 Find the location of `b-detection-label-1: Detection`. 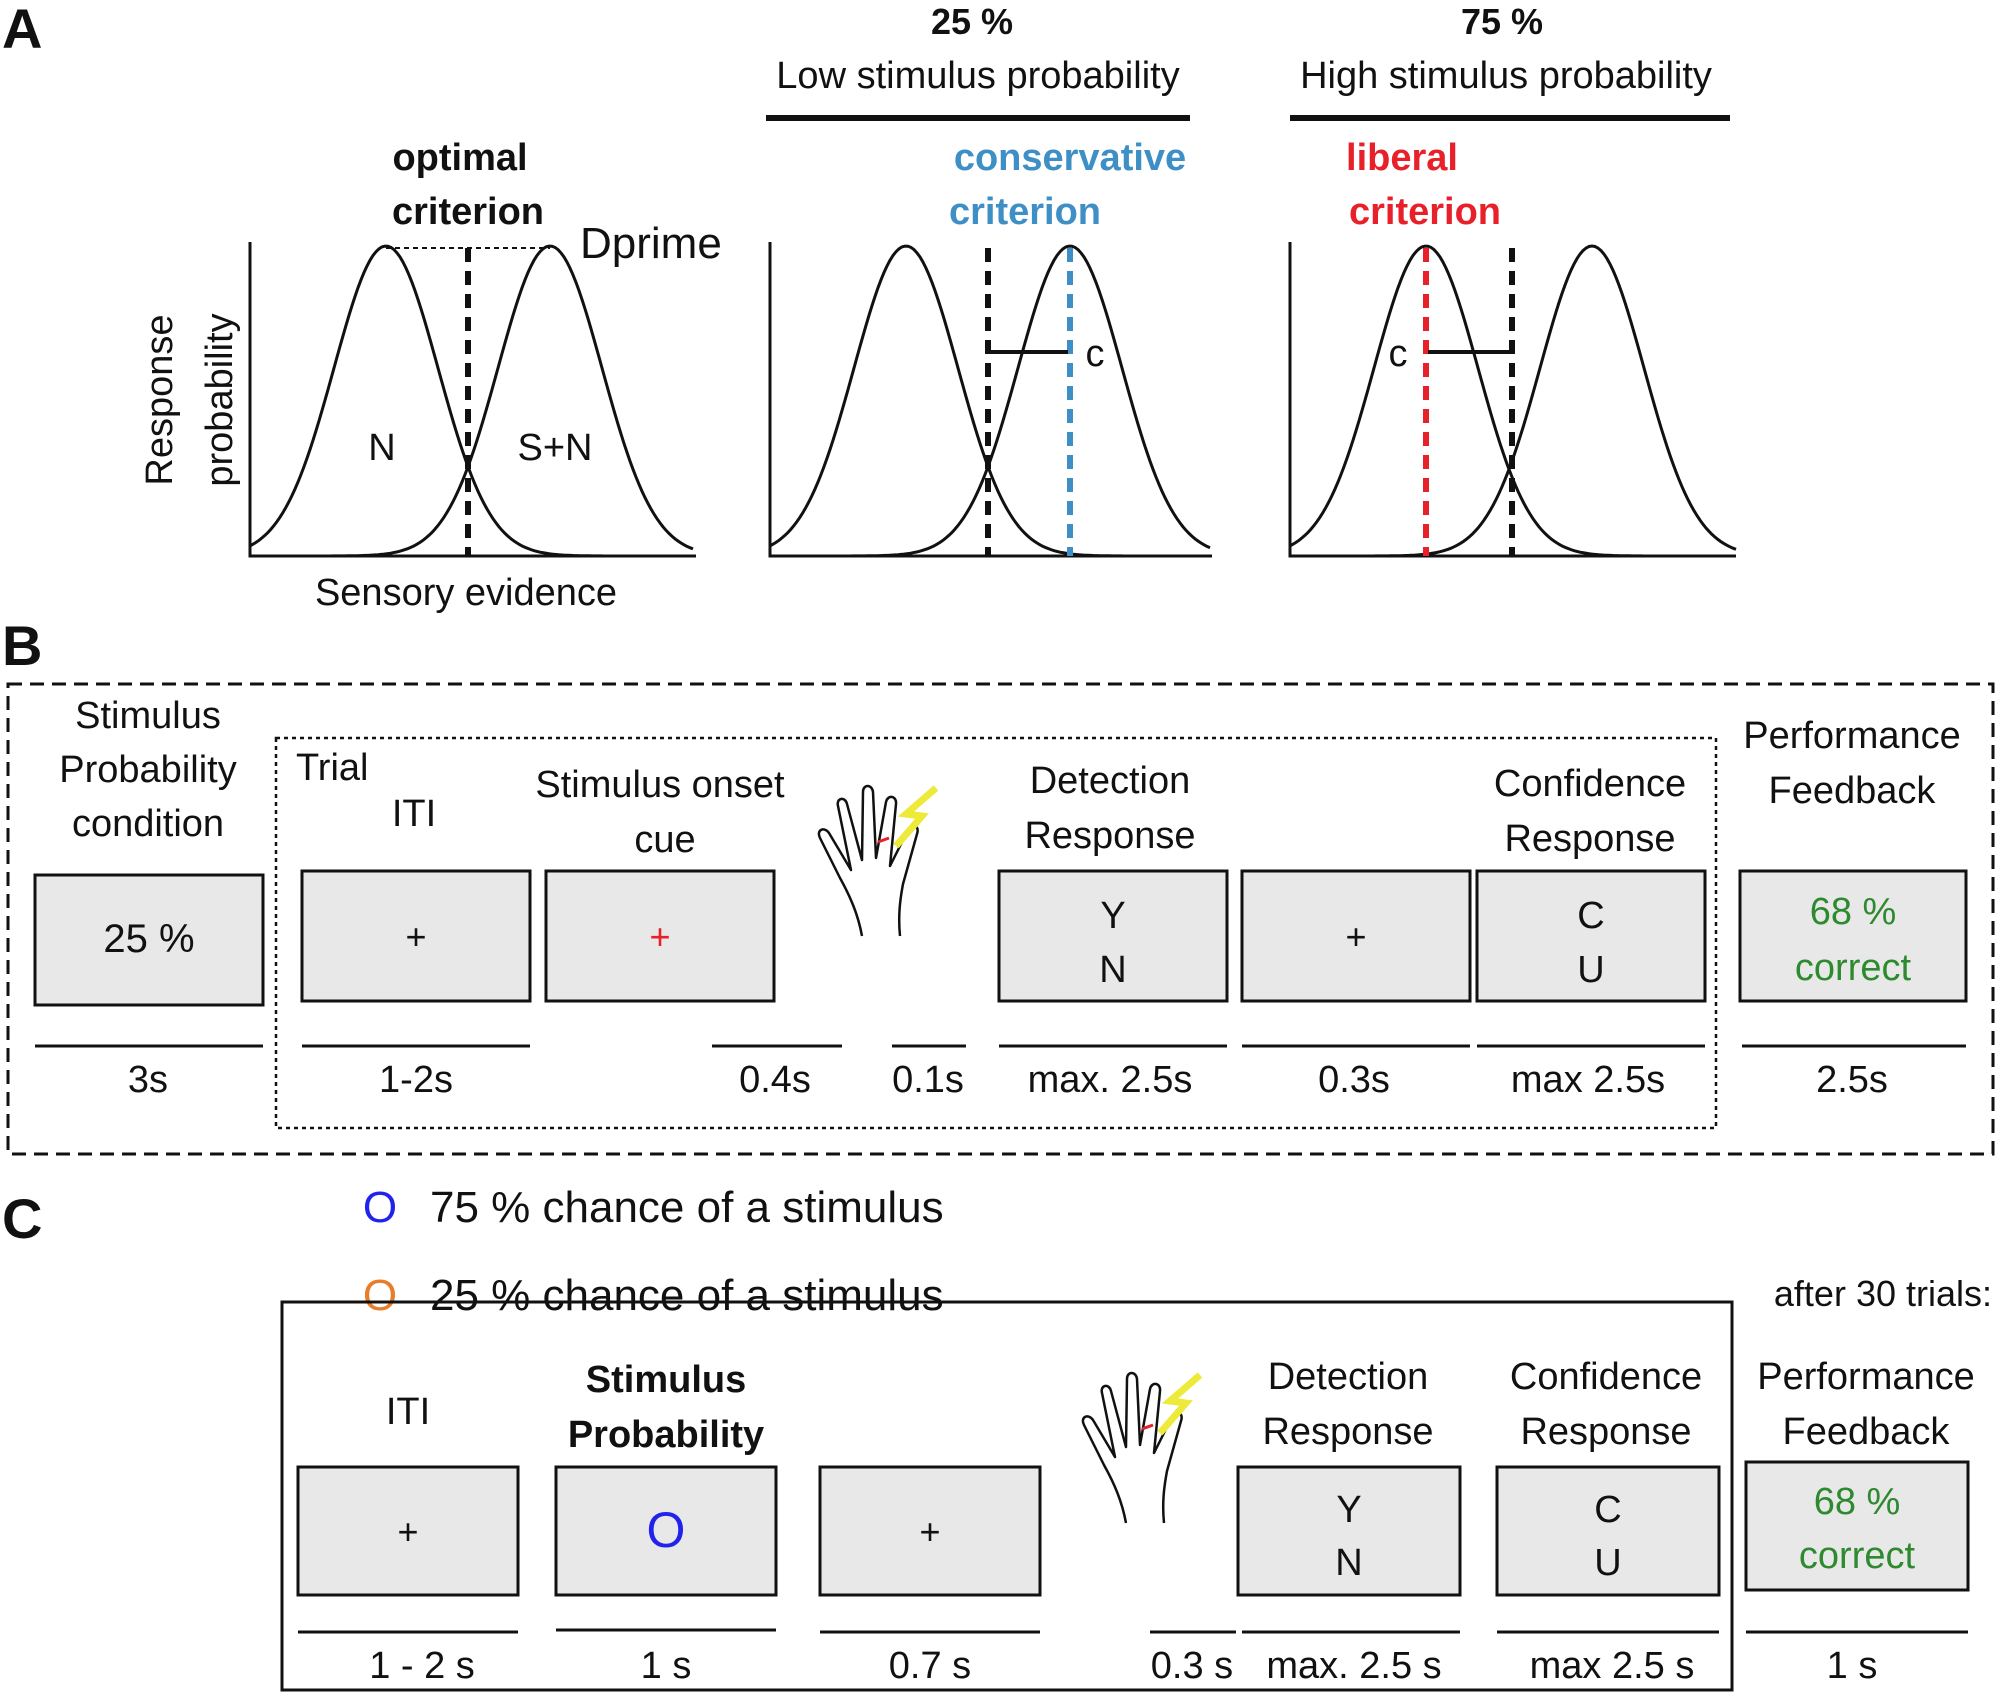

b-detection-label-1: Detection is located at coordinates (1110, 781).